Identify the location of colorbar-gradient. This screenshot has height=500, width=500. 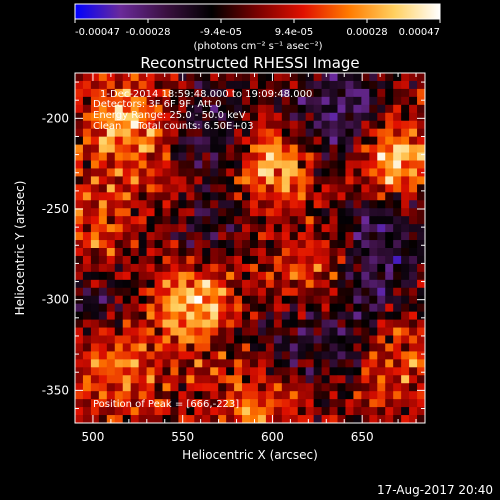
(257, 11).